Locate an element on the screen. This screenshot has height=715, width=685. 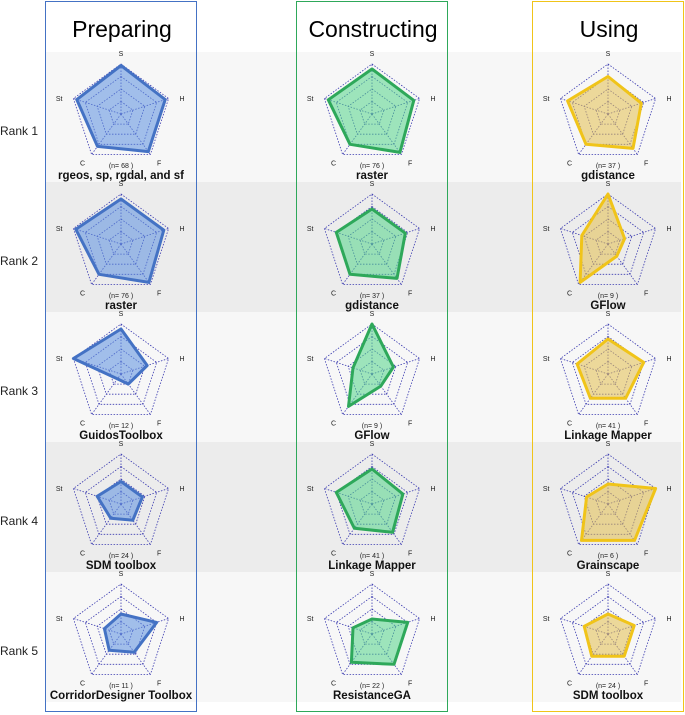
column-title-preparing: Preparing is located at coordinates (122, 29).